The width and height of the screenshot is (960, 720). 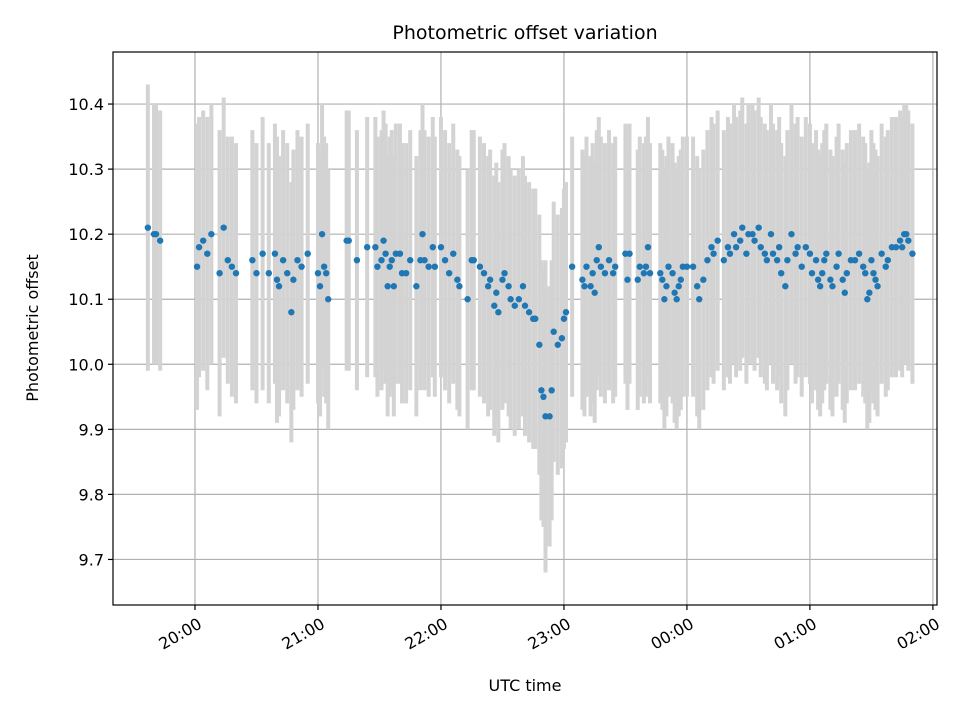 I want to click on y-tick-label: 9.9, so click(x=91, y=429).